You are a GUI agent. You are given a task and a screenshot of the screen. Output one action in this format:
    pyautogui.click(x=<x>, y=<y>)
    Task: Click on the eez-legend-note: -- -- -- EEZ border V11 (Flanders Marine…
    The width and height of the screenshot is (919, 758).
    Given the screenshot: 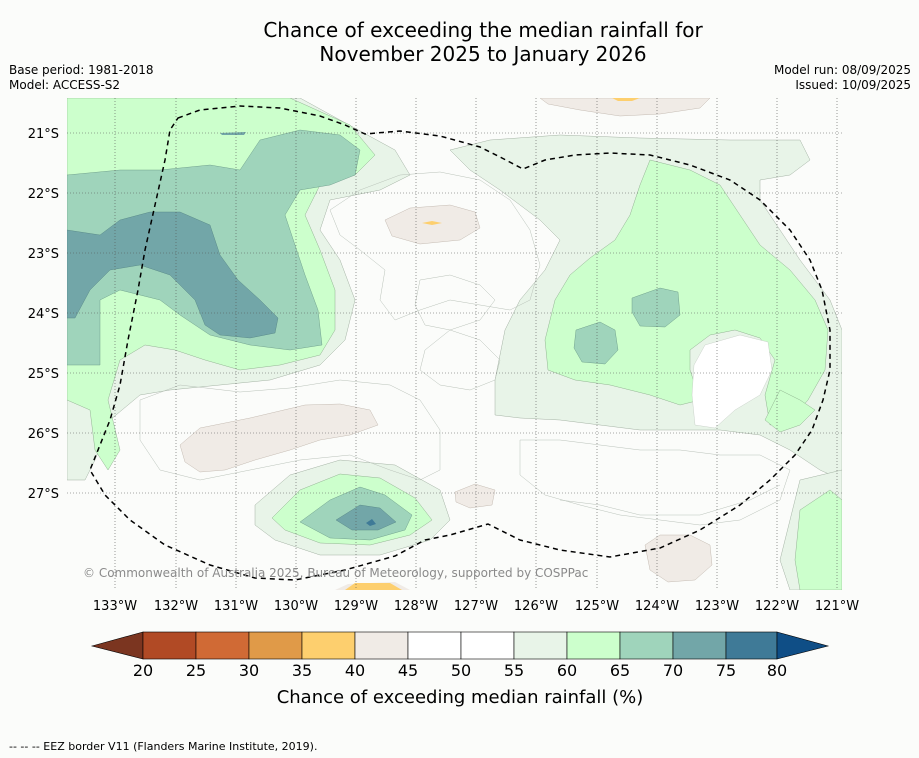 What is the action you would take?
    pyautogui.click(x=163, y=746)
    